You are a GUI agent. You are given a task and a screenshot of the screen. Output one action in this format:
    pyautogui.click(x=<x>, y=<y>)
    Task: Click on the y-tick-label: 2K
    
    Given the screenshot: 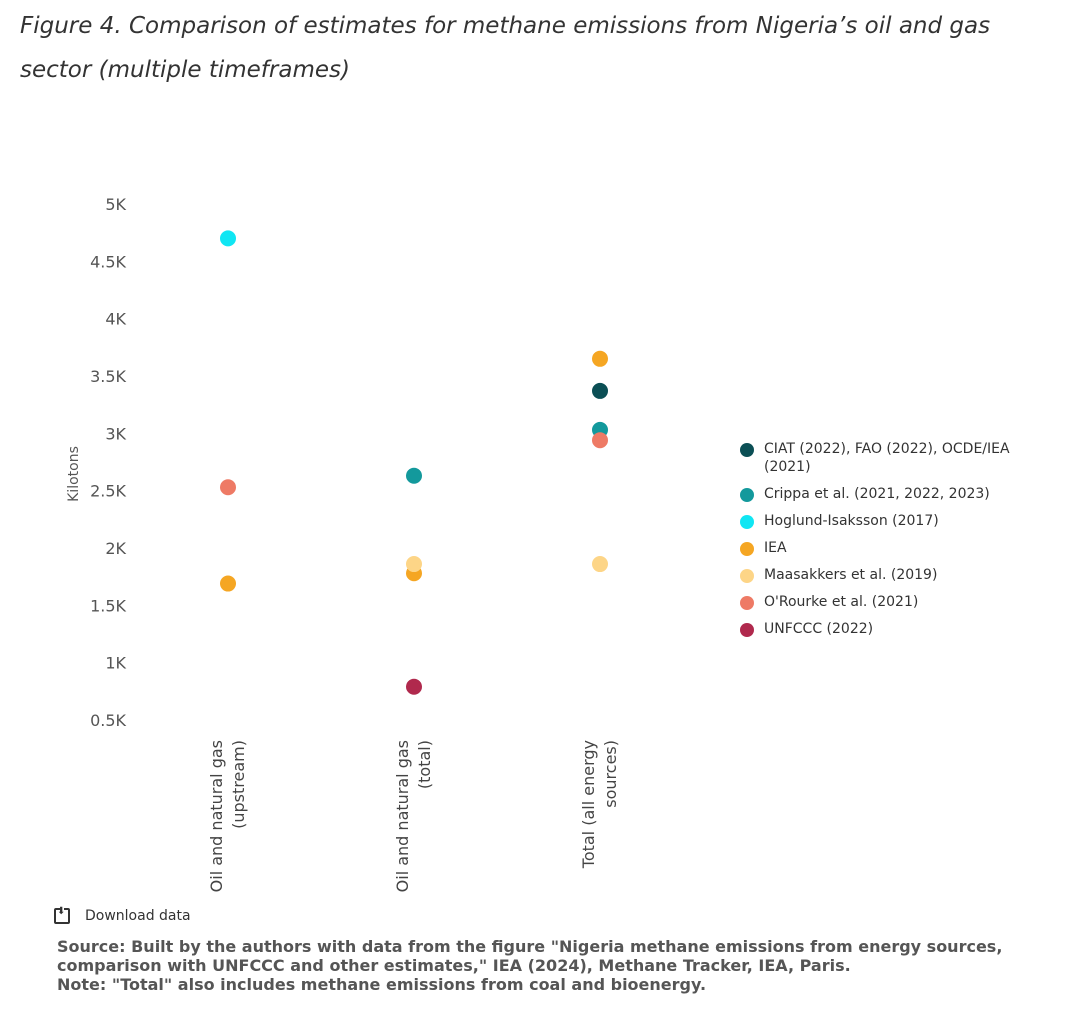 What is the action you would take?
    pyautogui.click(x=115, y=548)
    